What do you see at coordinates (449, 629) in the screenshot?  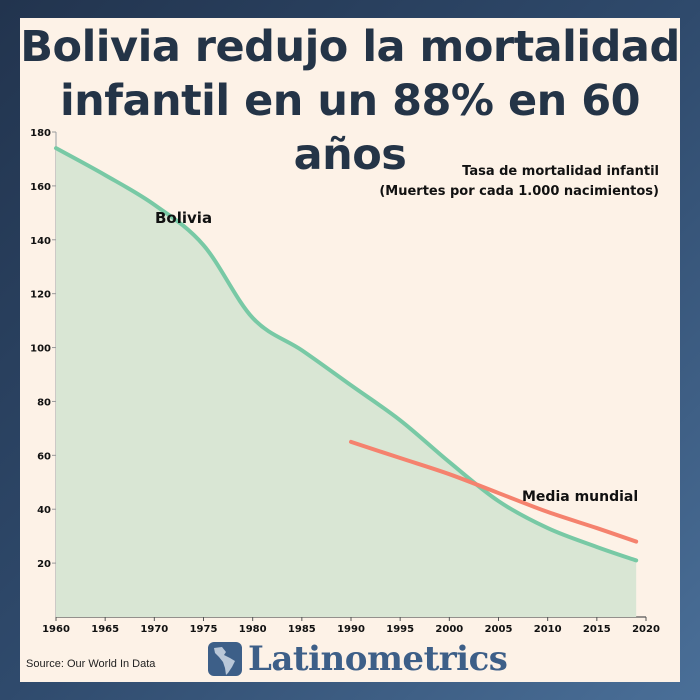 I see `x-tick-label: 2000` at bounding box center [449, 629].